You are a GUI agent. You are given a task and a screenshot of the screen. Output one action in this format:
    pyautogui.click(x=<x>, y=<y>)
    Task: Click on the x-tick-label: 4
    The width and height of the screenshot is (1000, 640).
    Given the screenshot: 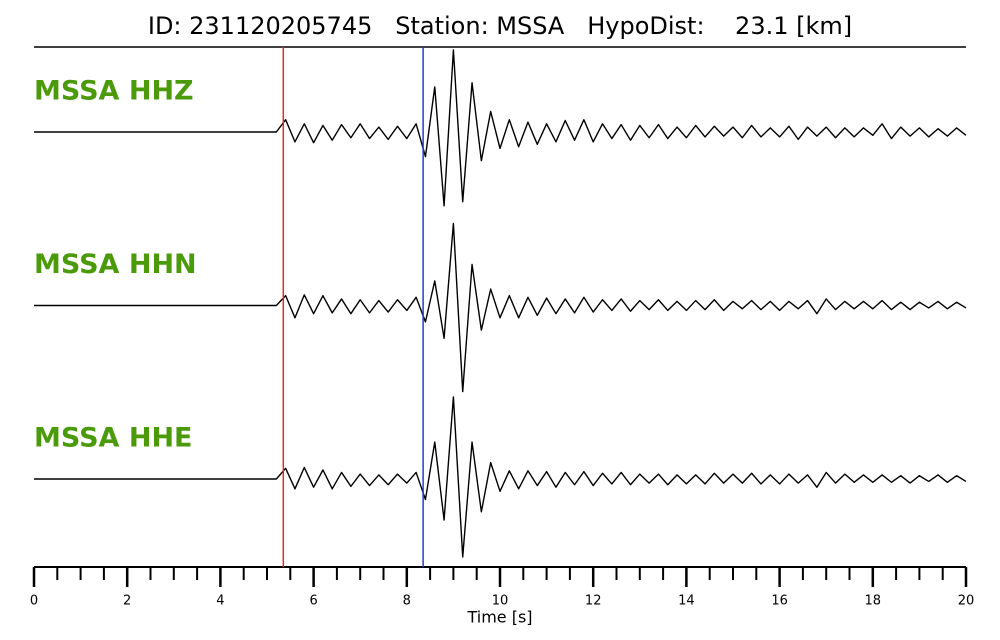 What is the action you would take?
    pyautogui.click(x=220, y=601)
    